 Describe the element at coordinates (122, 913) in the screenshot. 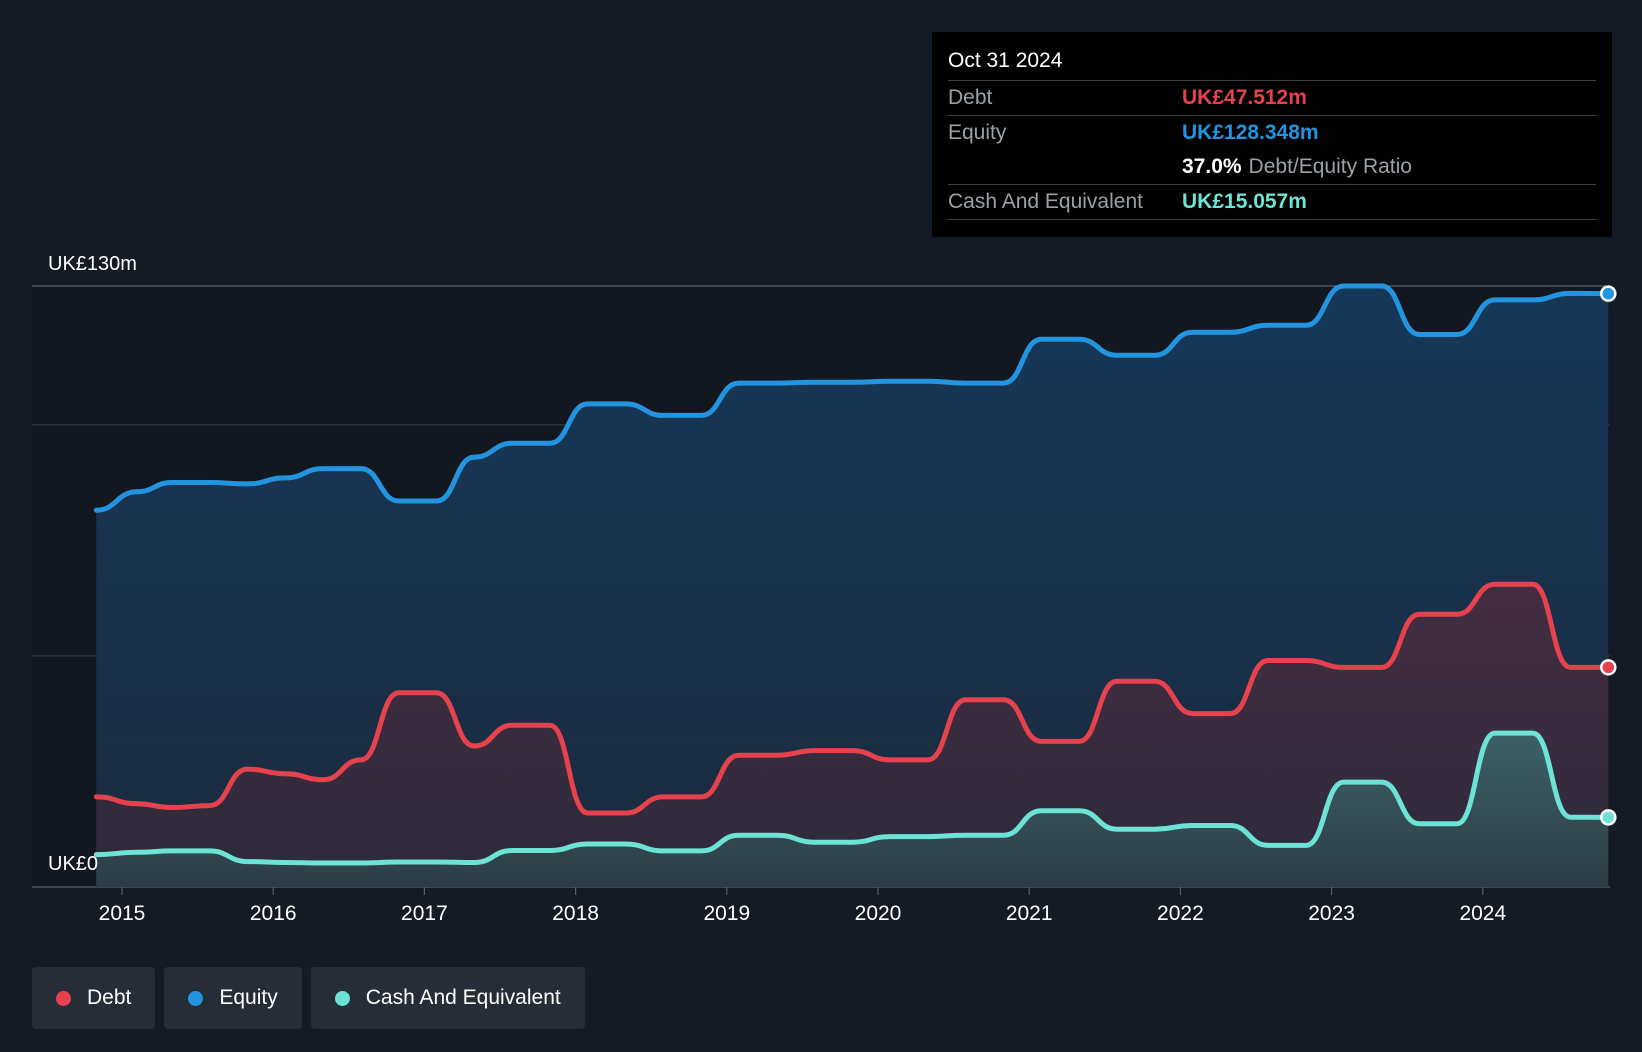

I see `x-tick-label: 2015` at that location.